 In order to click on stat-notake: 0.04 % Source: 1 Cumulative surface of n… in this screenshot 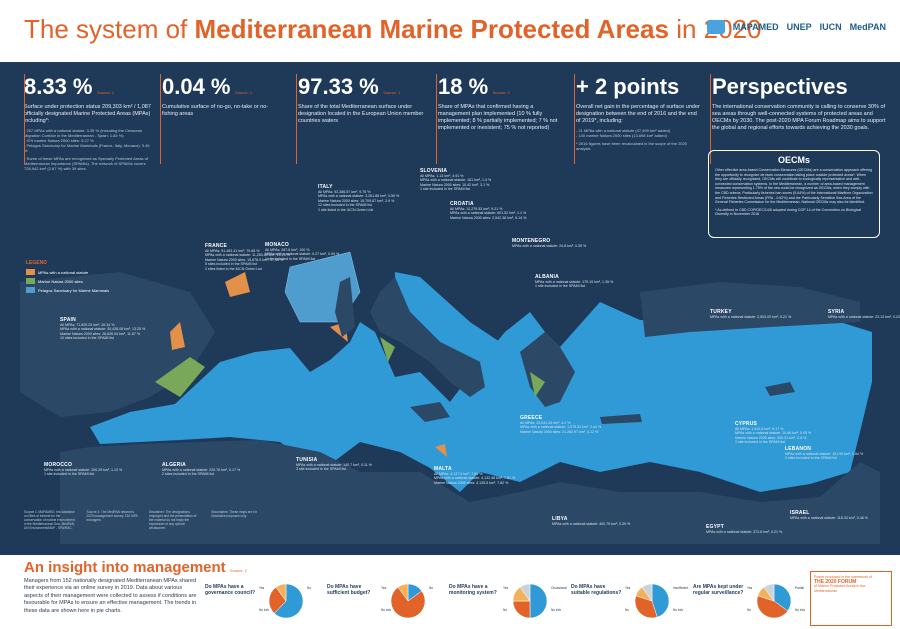, I will do `click(222, 96)`.